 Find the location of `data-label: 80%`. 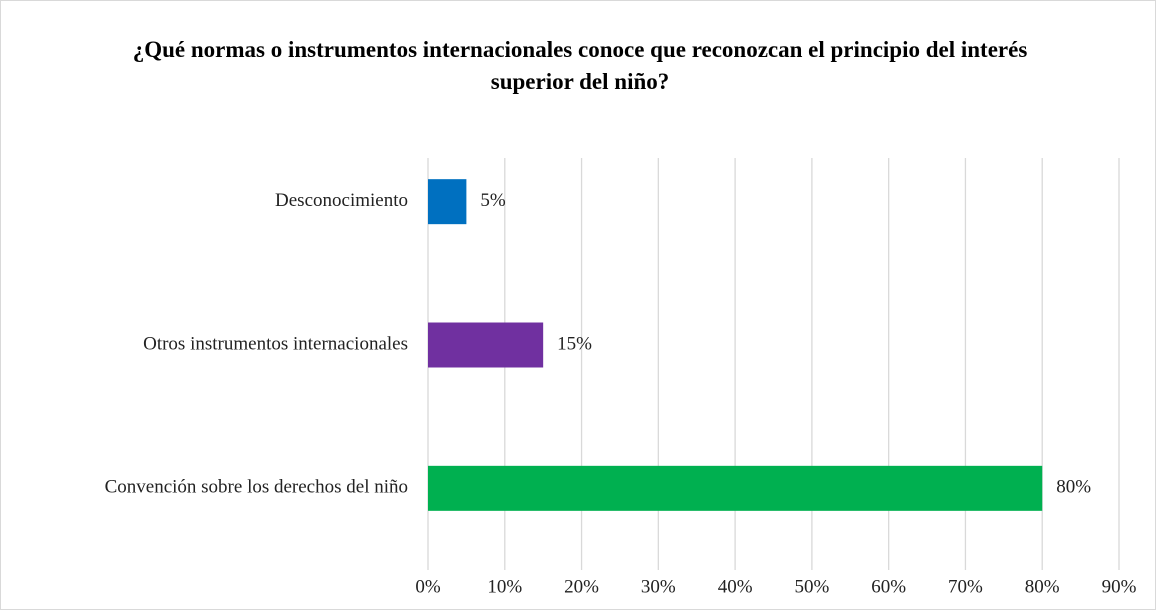

data-label: 80% is located at coordinates (1073, 487).